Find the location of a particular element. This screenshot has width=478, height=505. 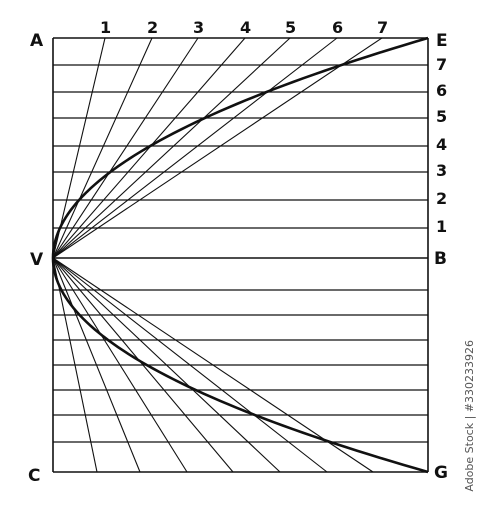

right-number-3: 3 is located at coordinates (441, 170).